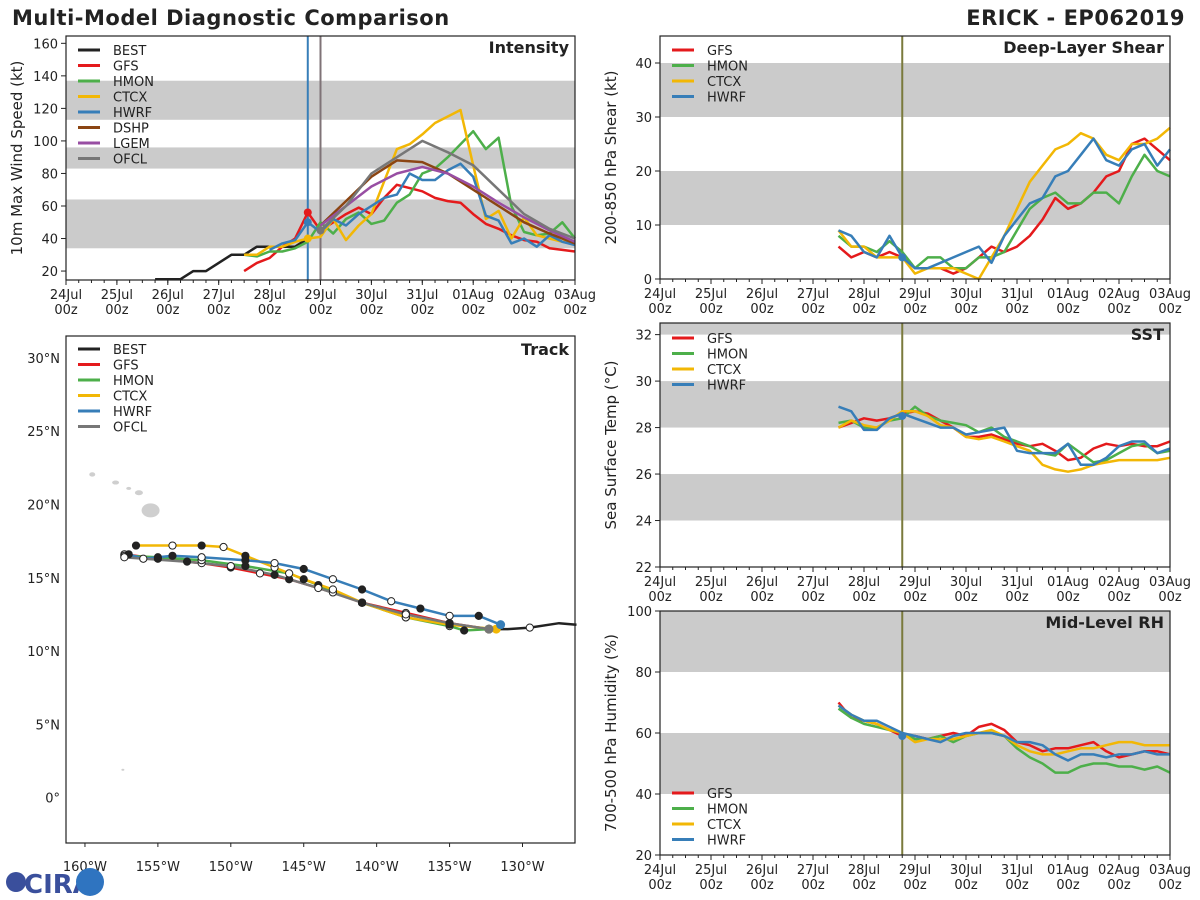 Image resolution: width=1200 pixels, height=900 pixels. I want to click on lat-tick-label: 30°N, so click(43, 359).